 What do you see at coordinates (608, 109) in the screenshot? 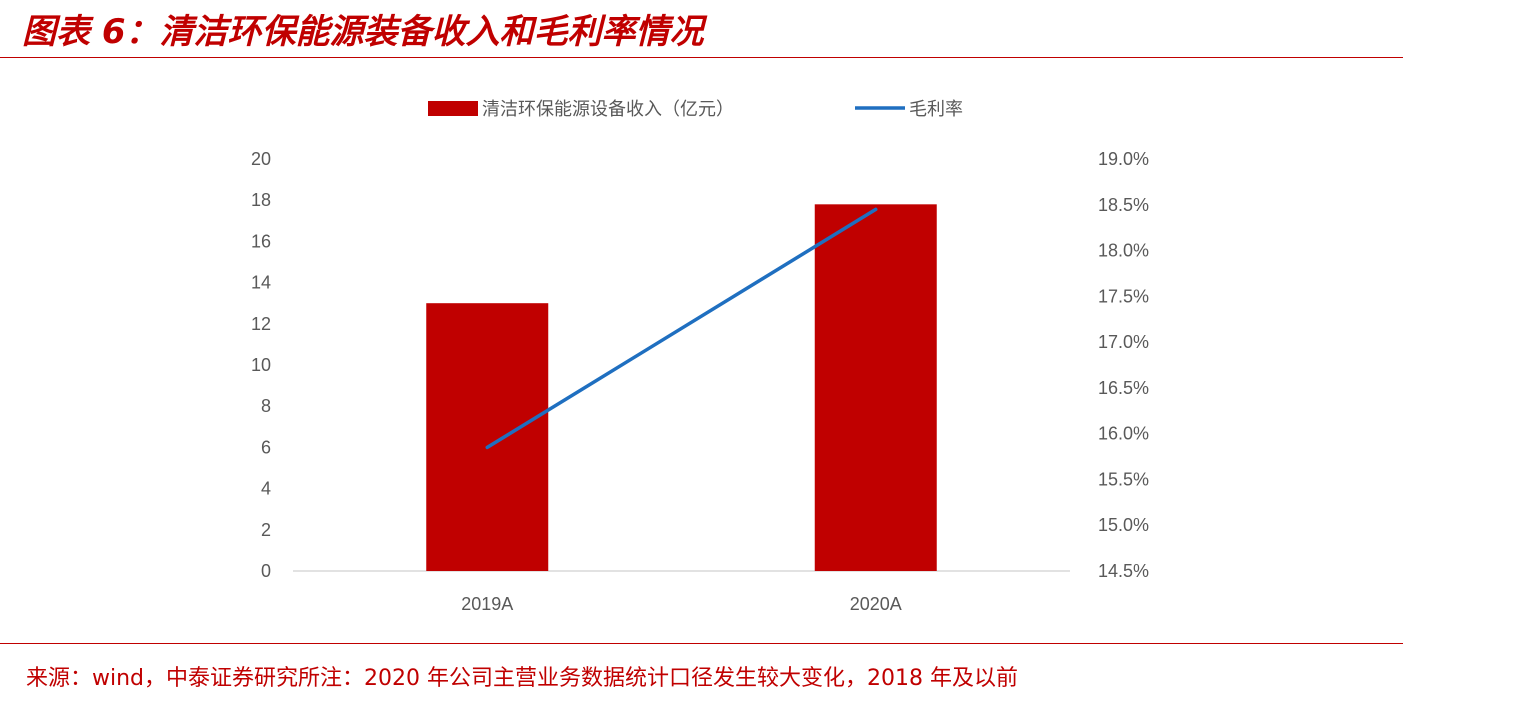
I see `legend-label-bar: 清洁环保能源设备收入（亿元）` at bounding box center [608, 109].